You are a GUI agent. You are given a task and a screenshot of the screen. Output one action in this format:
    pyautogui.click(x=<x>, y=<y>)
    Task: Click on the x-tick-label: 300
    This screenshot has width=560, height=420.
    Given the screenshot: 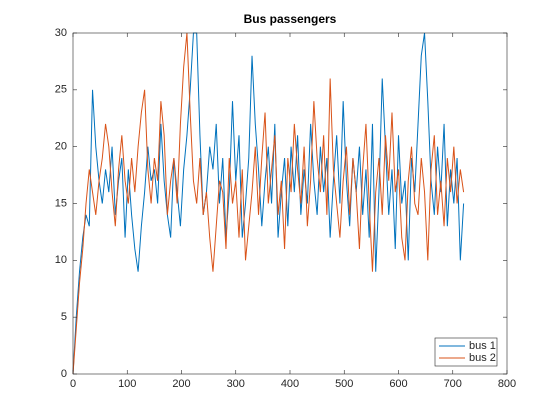 What is the action you would take?
    pyautogui.click(x=236, y=384)
    